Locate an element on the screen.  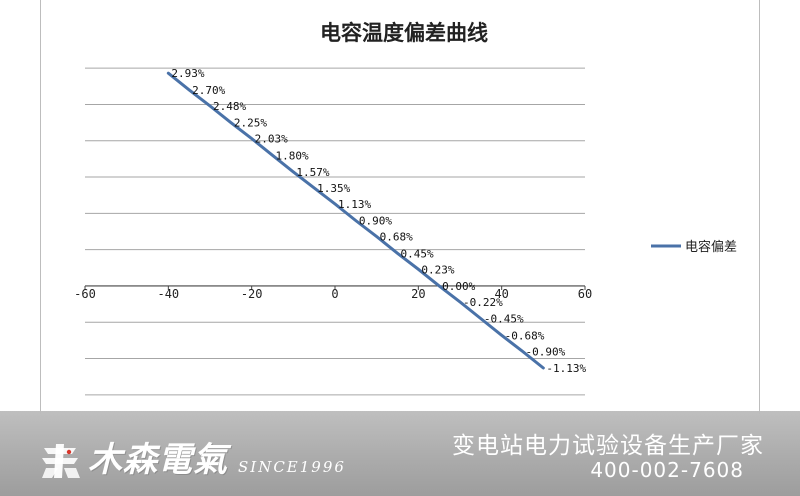
data-label: 1.35% is located at coordinates (333, 188).